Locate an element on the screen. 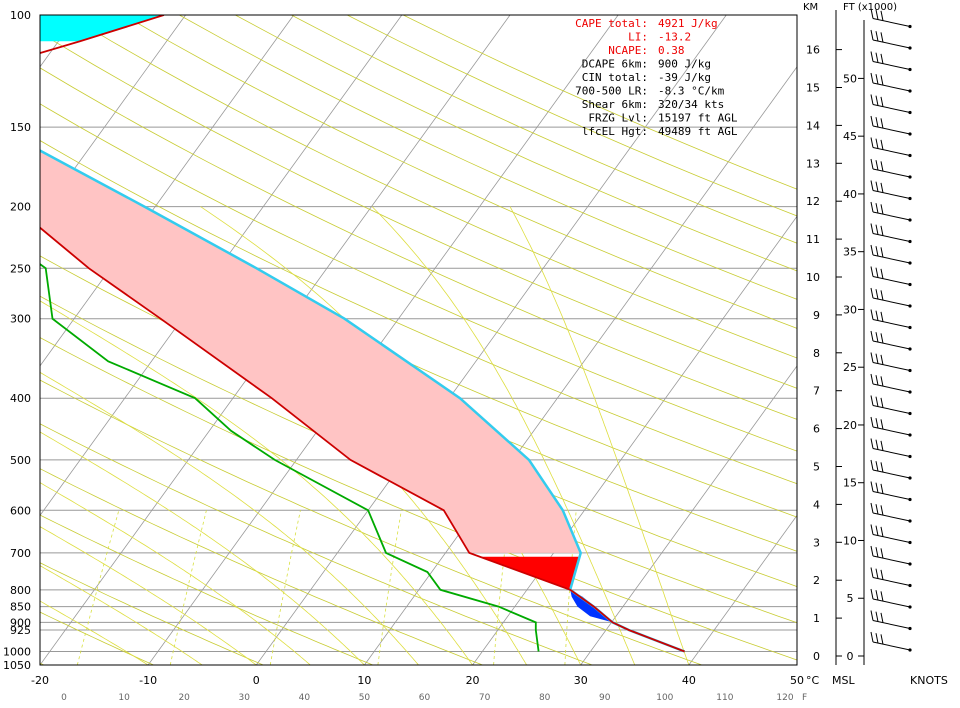  negative-area-top is located at coordinates (102, 28).